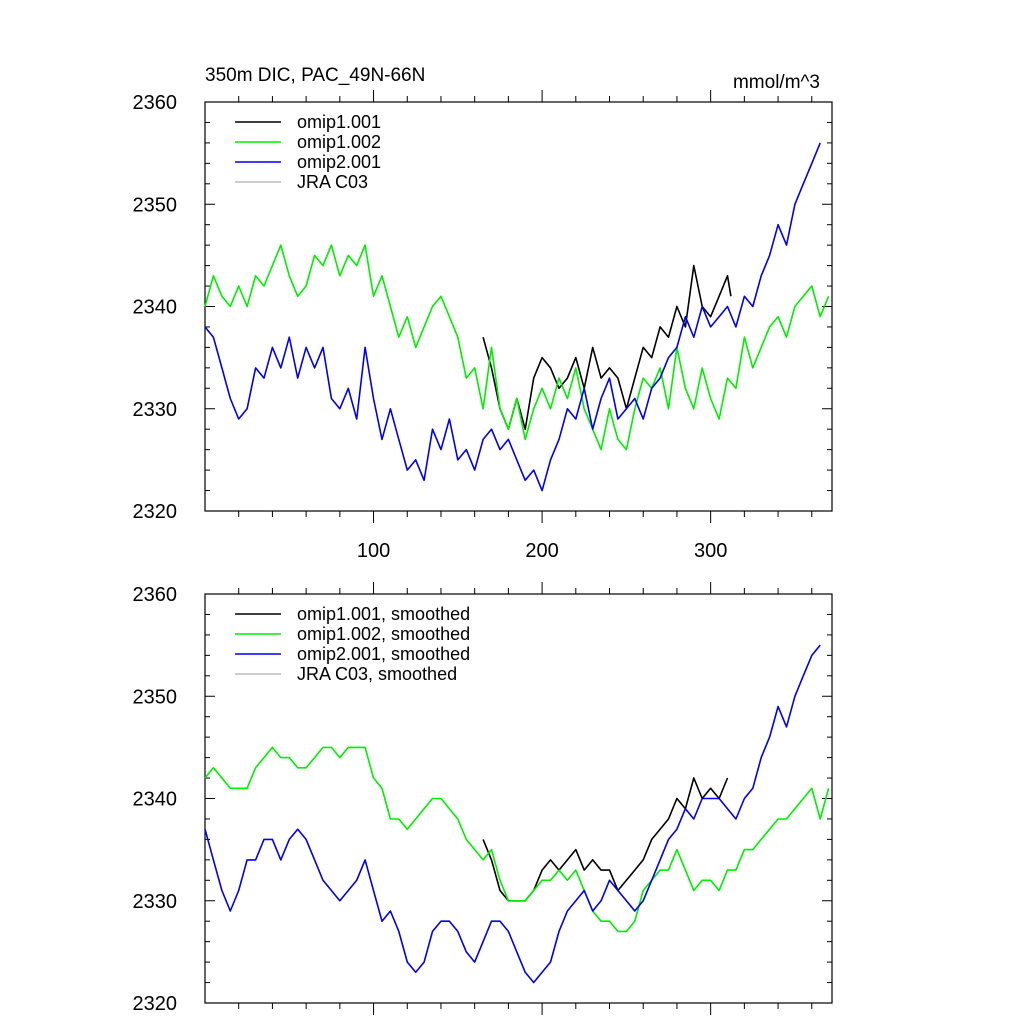  Describe the element at coordinates (383, 634) in the screenshot. I see `legend-label: omip1.002, smoothed` at that location.